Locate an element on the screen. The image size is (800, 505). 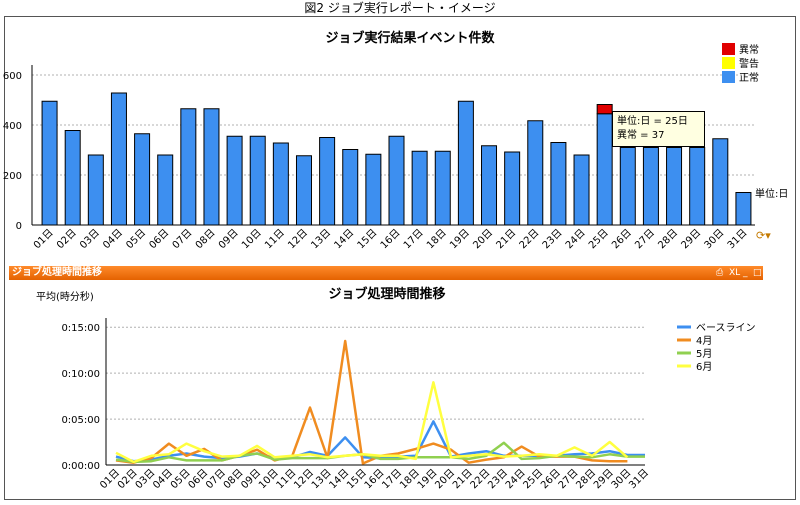
line-x-tick-label: 02日 is located at coordinates (128, 479).